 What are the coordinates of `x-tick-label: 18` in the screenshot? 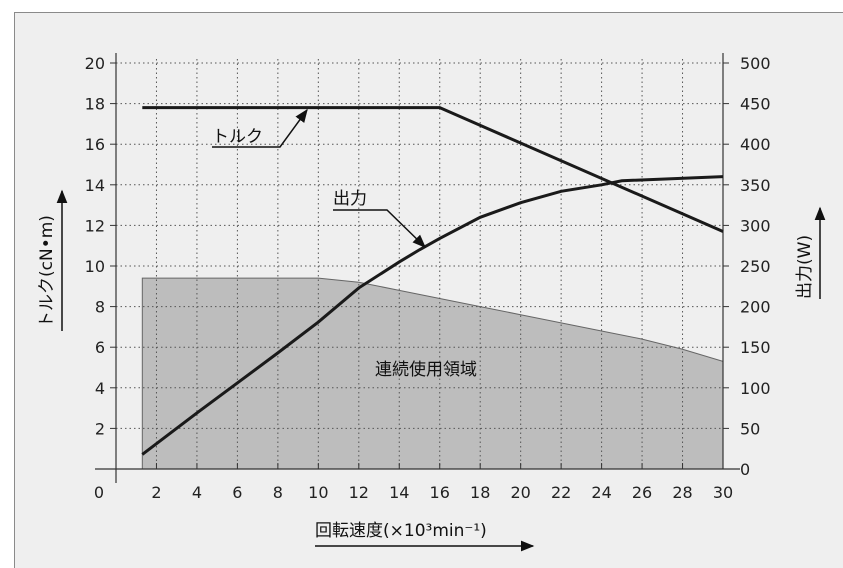 It's located at (480, 492).